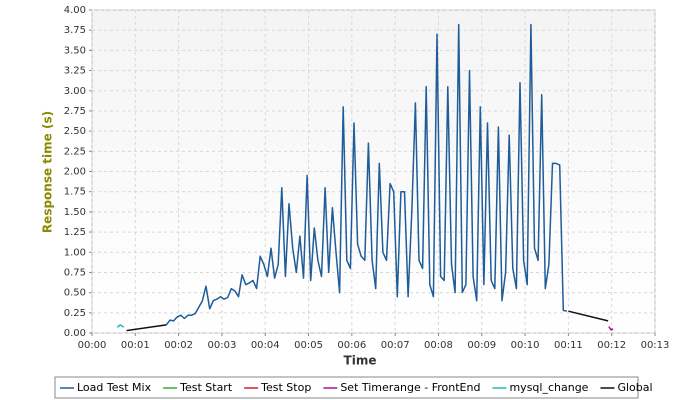 The height and width of the screenshot is (400, 690). I want to click on y-tick-label: 3.75, so click(75, 30).